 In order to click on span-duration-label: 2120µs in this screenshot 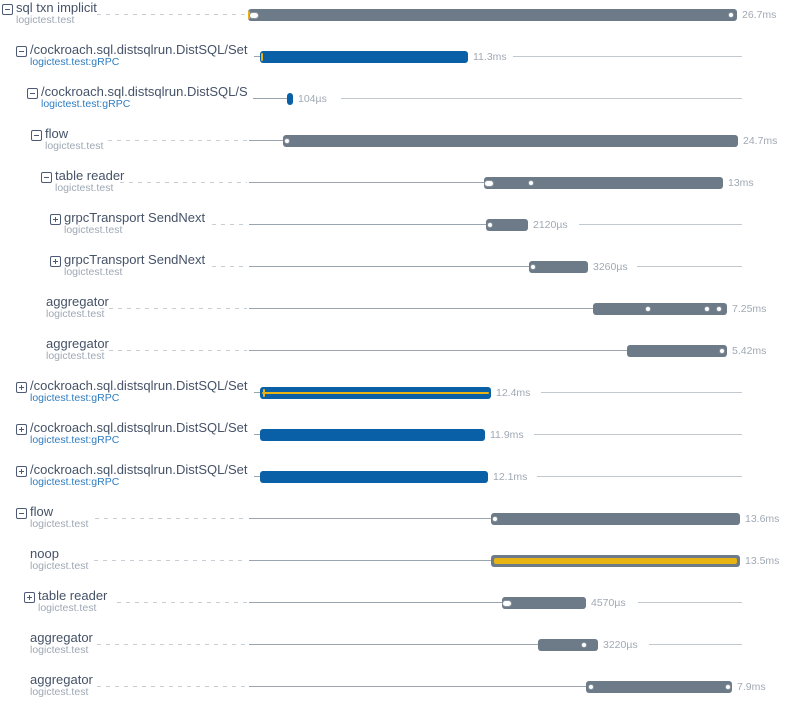, I will do `click(550, 225)`.